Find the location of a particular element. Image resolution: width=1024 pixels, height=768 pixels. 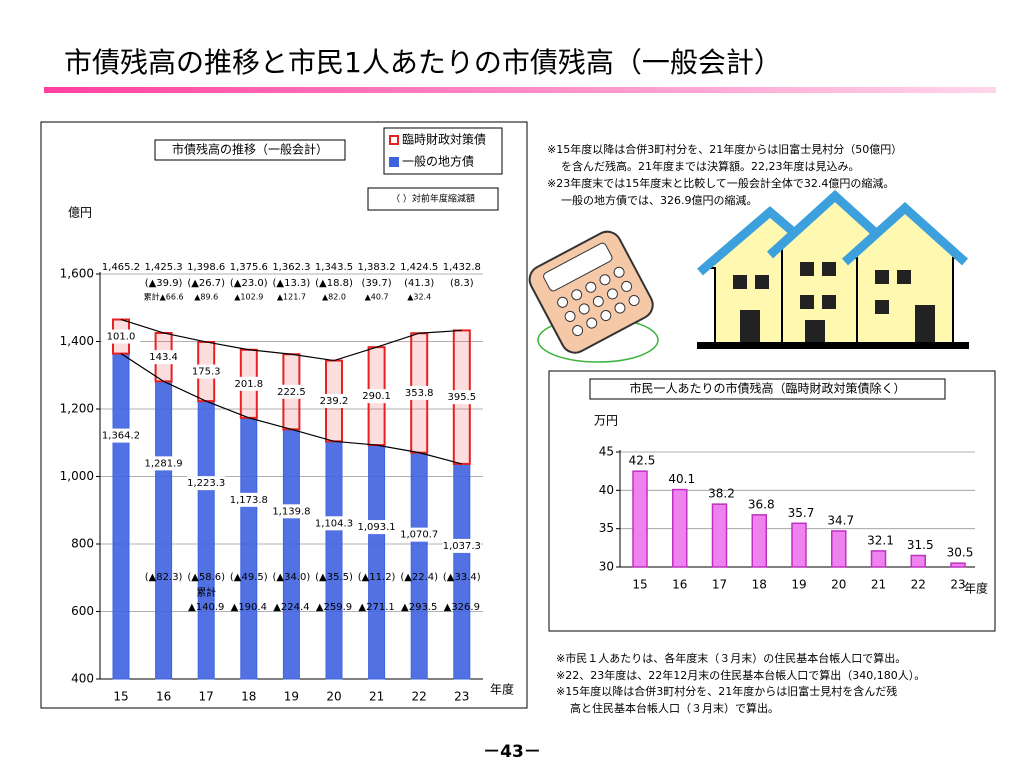

cumulative-label: ▲89.6 is located at coordinates (206, 297).